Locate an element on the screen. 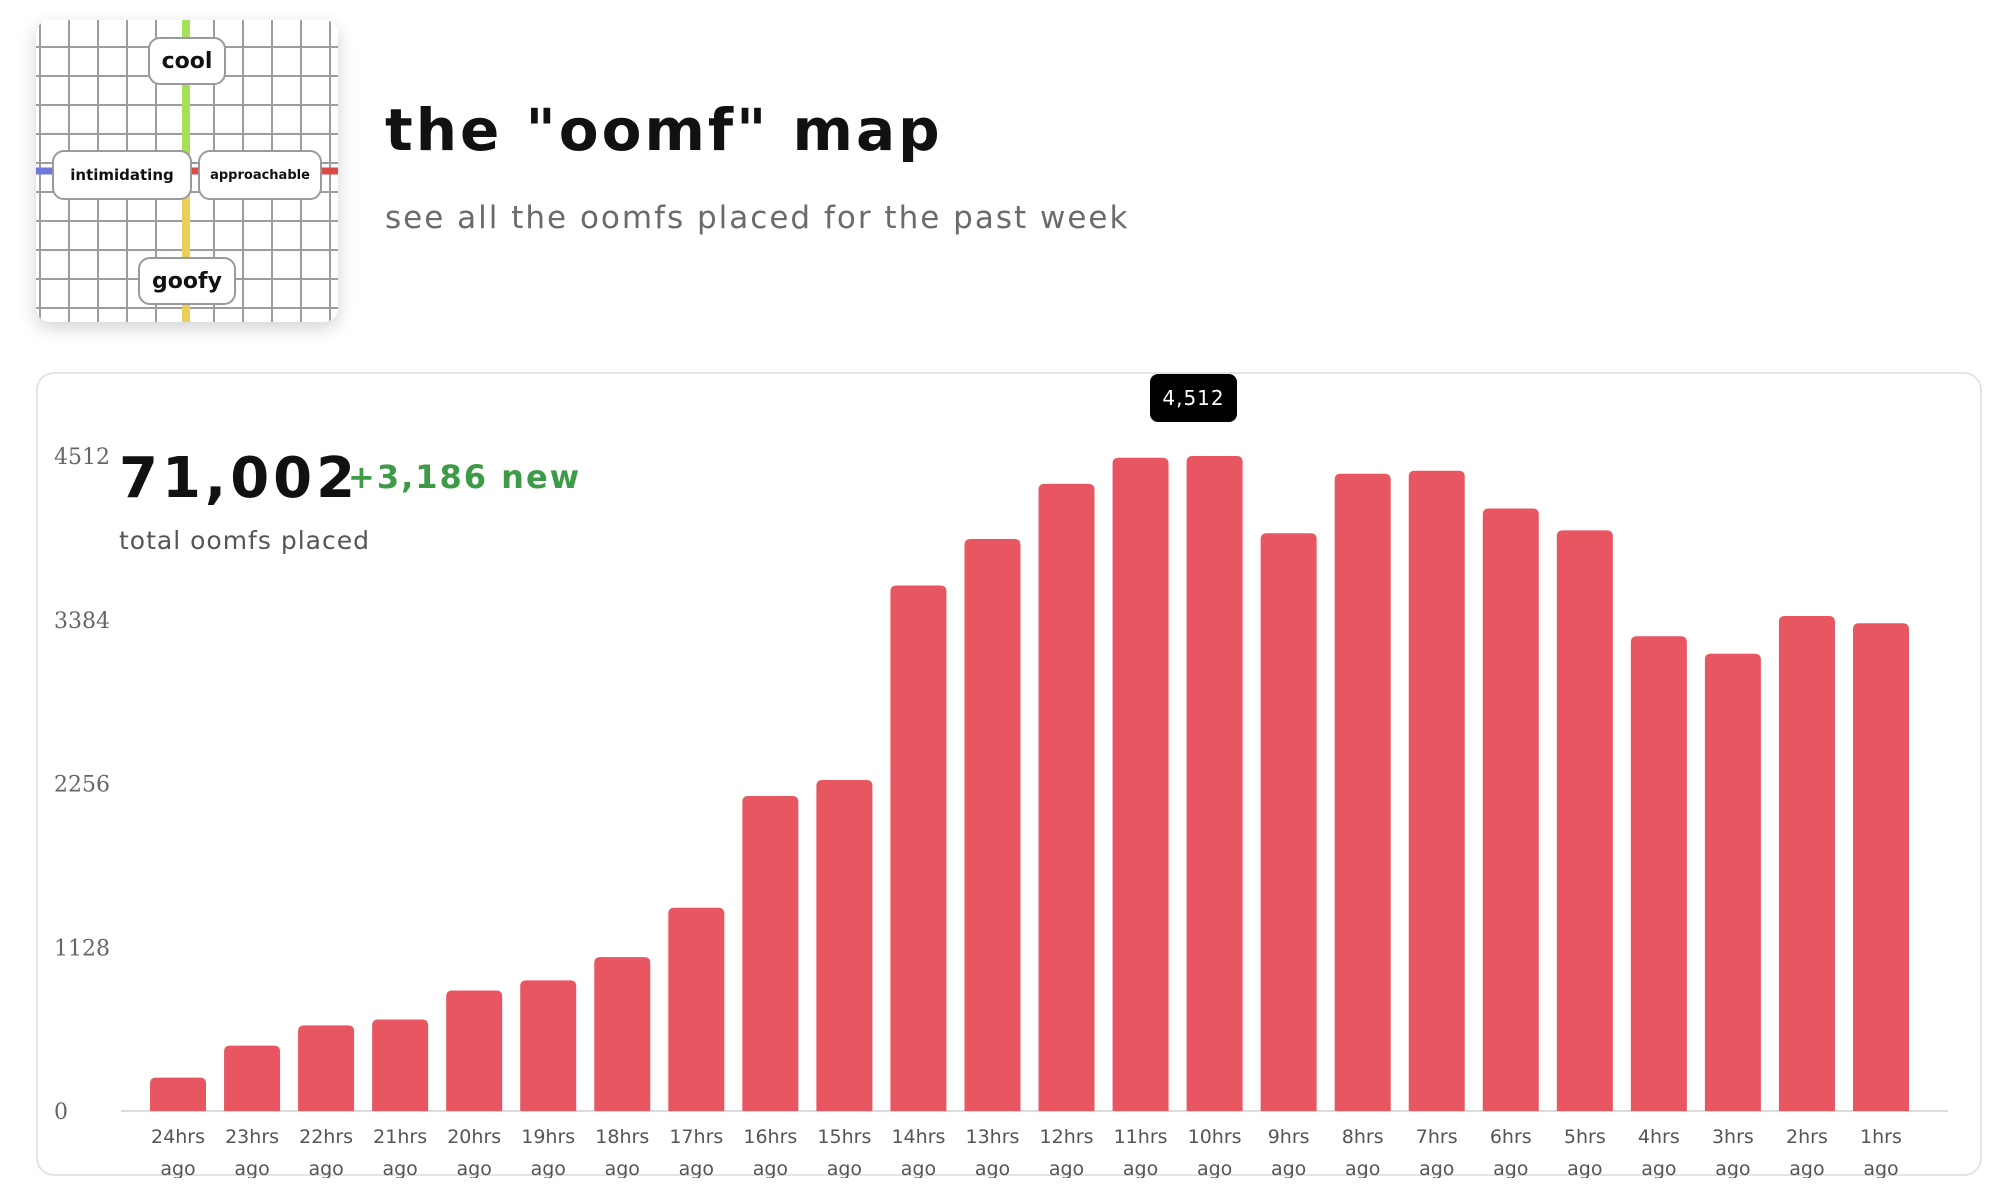 The width and height of the screenshot is (1992, 1194). page-title: the "oomf" map is located at coordinates (664, 130).